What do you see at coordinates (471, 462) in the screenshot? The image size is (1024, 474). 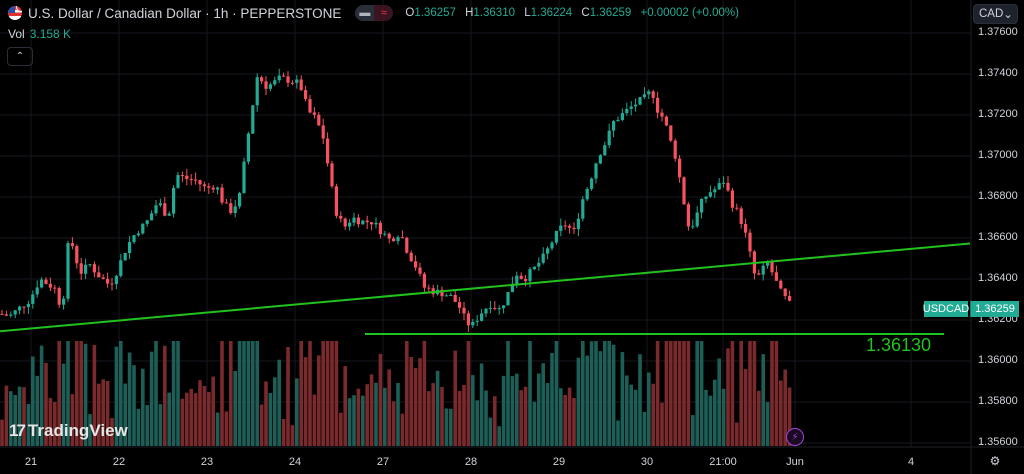 I see `time-axis-label: 28` at bounding box center [471, 462].